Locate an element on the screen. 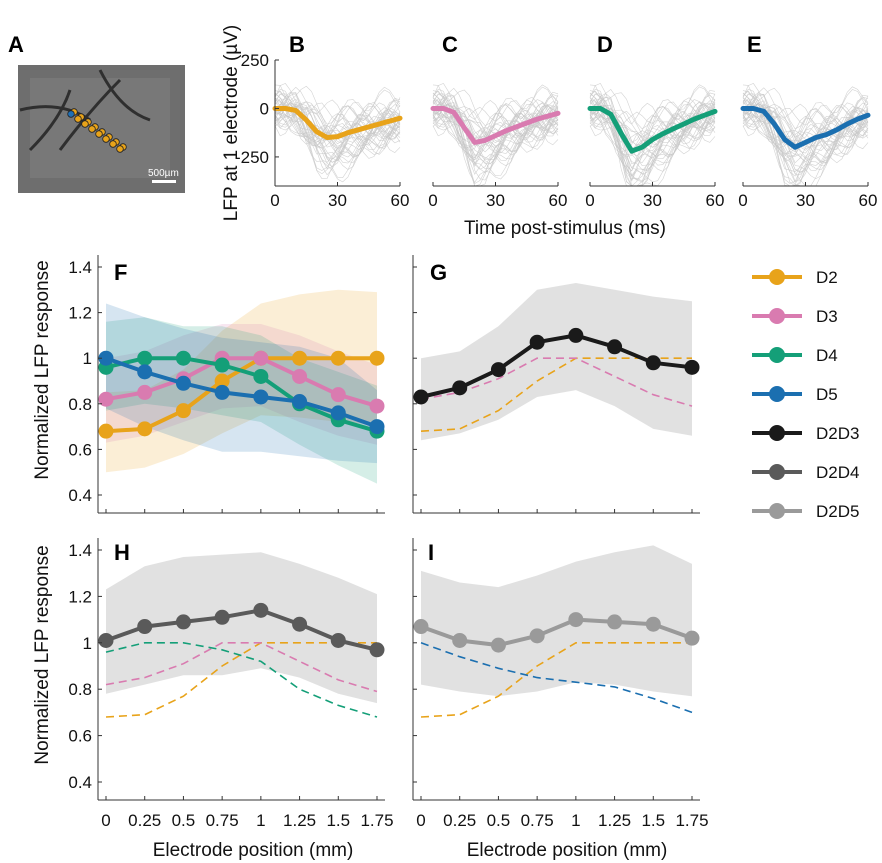 The width and height of the screenshot is (882, 863). panel-i: 0 0.25 0.5 0.75 1 1.25 1.5 1.75 is located at coordinates (560, 684).